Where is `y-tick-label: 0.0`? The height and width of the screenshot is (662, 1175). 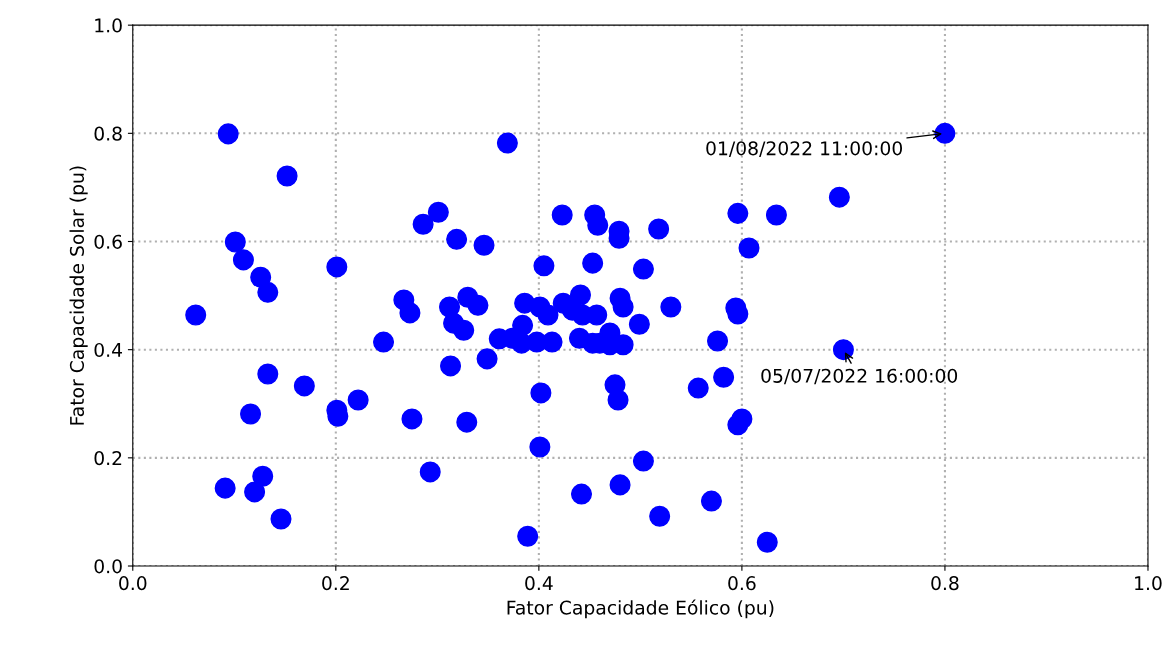
y-tick-label: 0.0 is located at coordinates (108, 566).